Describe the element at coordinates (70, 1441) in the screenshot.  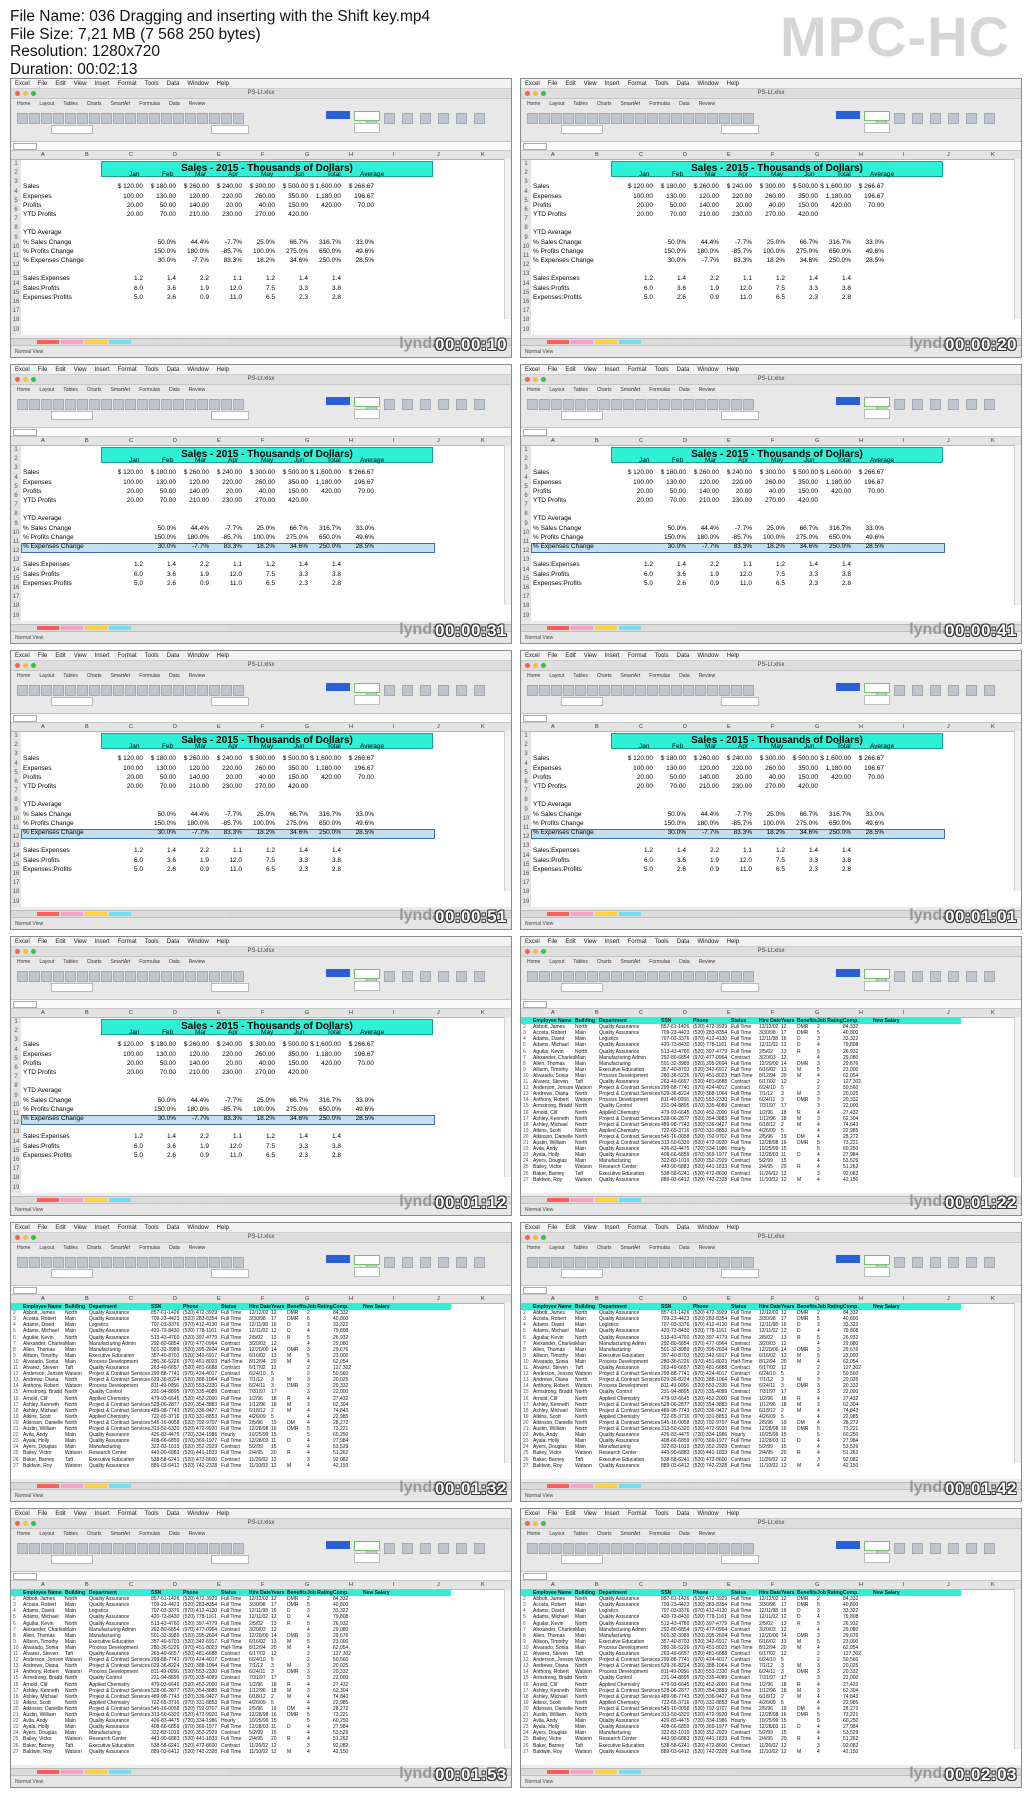
I see `table-cell: Main` at that location.